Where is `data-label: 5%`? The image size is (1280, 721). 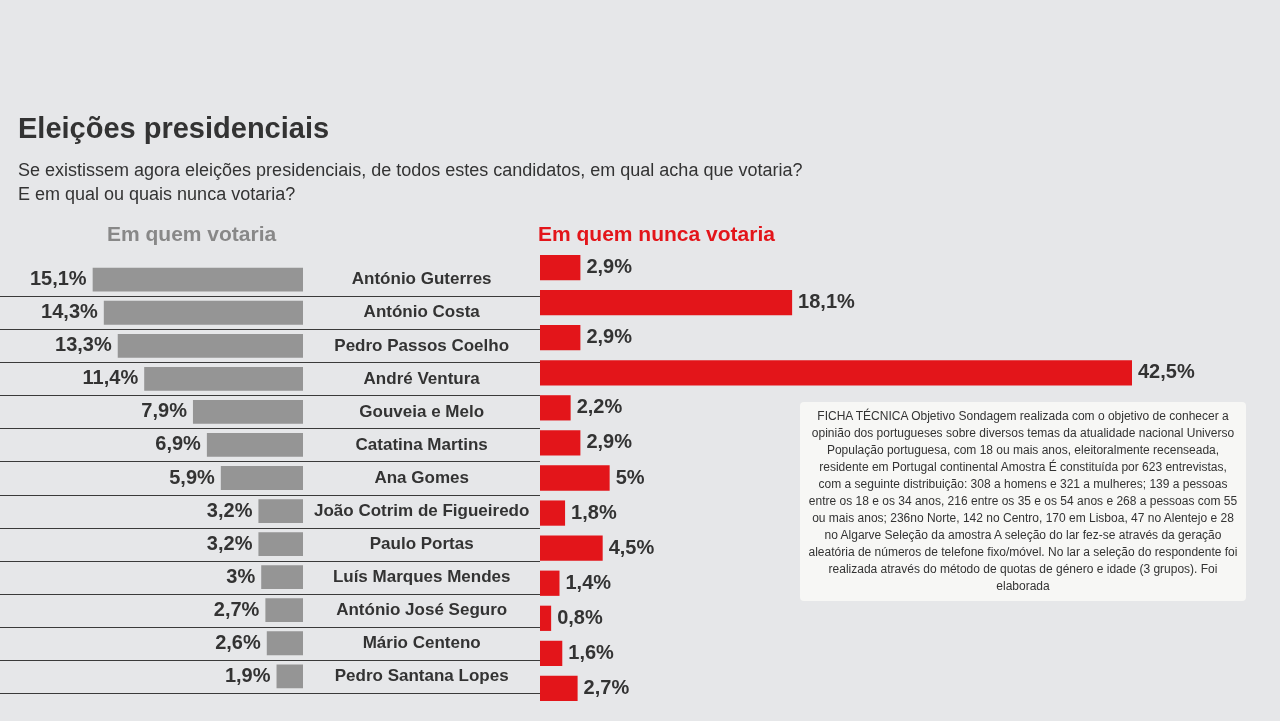 data-label: 5% is located at coordinates (630, 476).